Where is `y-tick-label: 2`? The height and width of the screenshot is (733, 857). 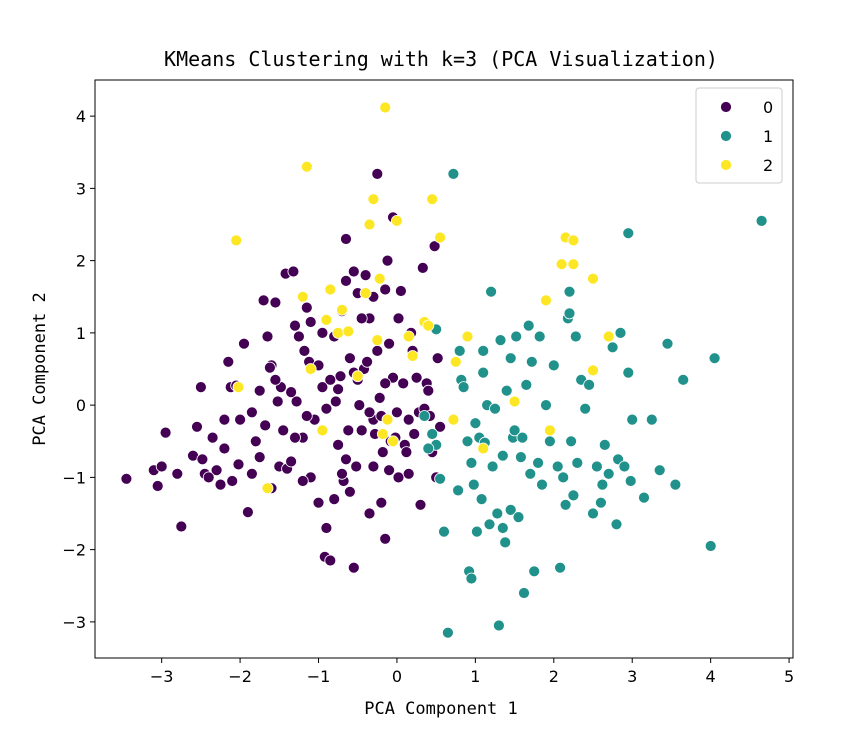 y-tick-label: 2 is located at coordinates (81, 261).